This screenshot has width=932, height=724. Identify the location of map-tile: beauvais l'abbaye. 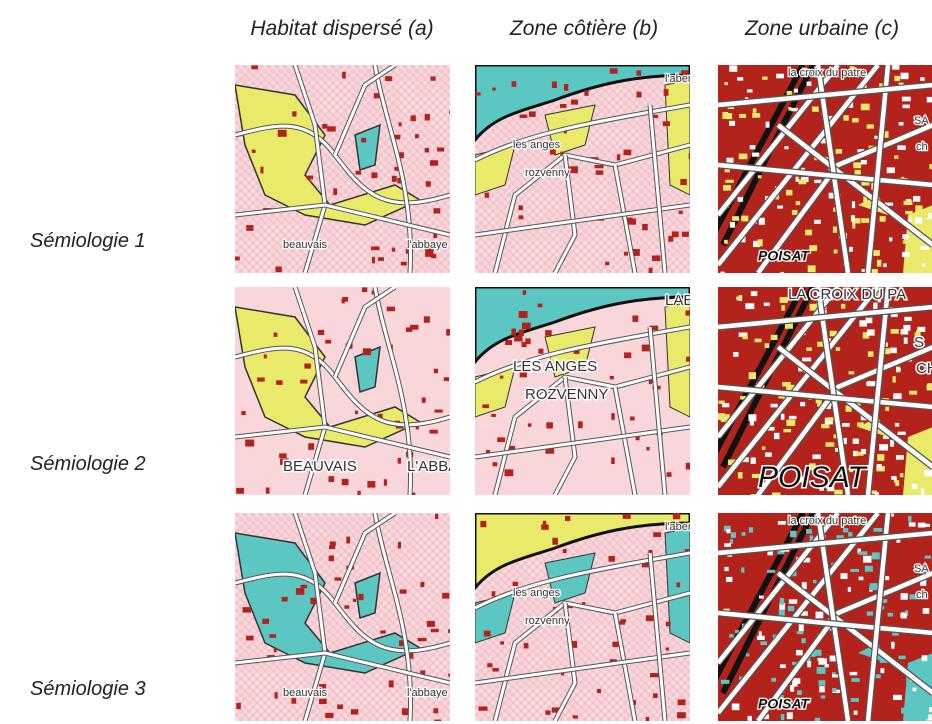
(342, 617).